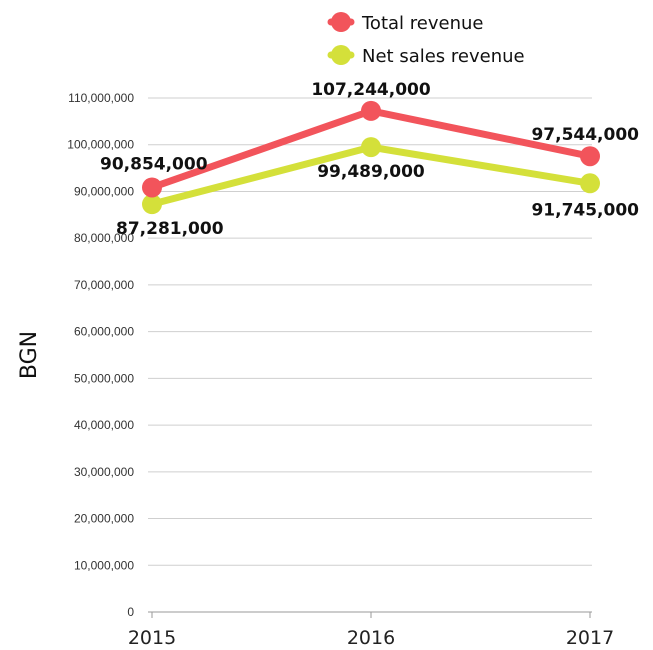  I want to click on legend: Total revenue Net sales revenue, so click(426, 39).